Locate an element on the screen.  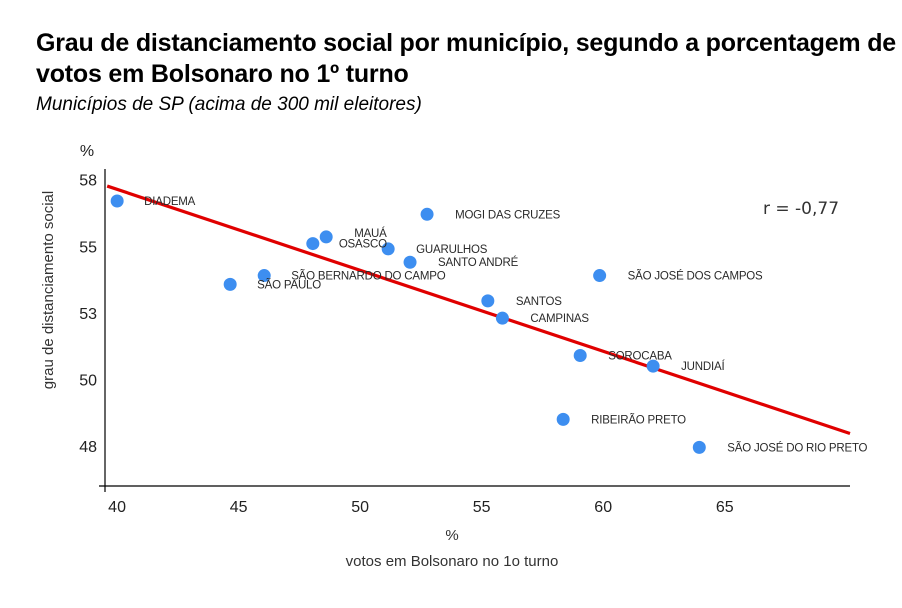
x-tick-label: 55 is located at coordinates (482, 507).